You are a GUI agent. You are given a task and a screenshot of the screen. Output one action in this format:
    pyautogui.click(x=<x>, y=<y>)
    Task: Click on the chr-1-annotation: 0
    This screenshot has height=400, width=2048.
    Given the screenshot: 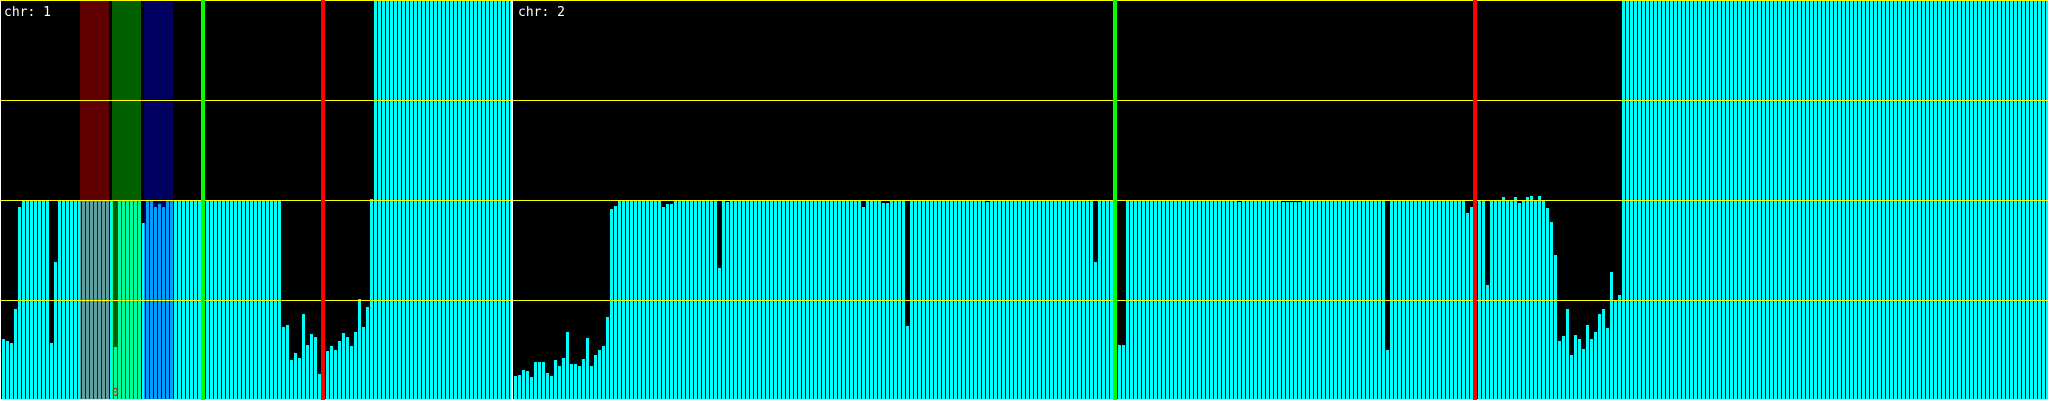 What is the action you would take?
    pyautogui.click(x=115, y=392)
    